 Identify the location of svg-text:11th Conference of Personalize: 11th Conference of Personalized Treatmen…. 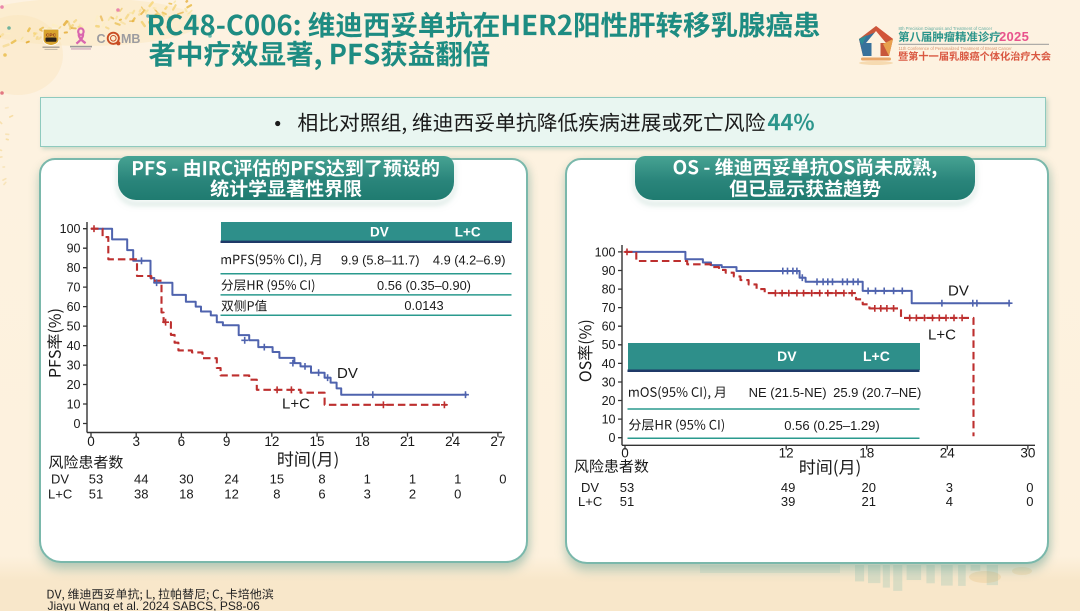
(956, 48).